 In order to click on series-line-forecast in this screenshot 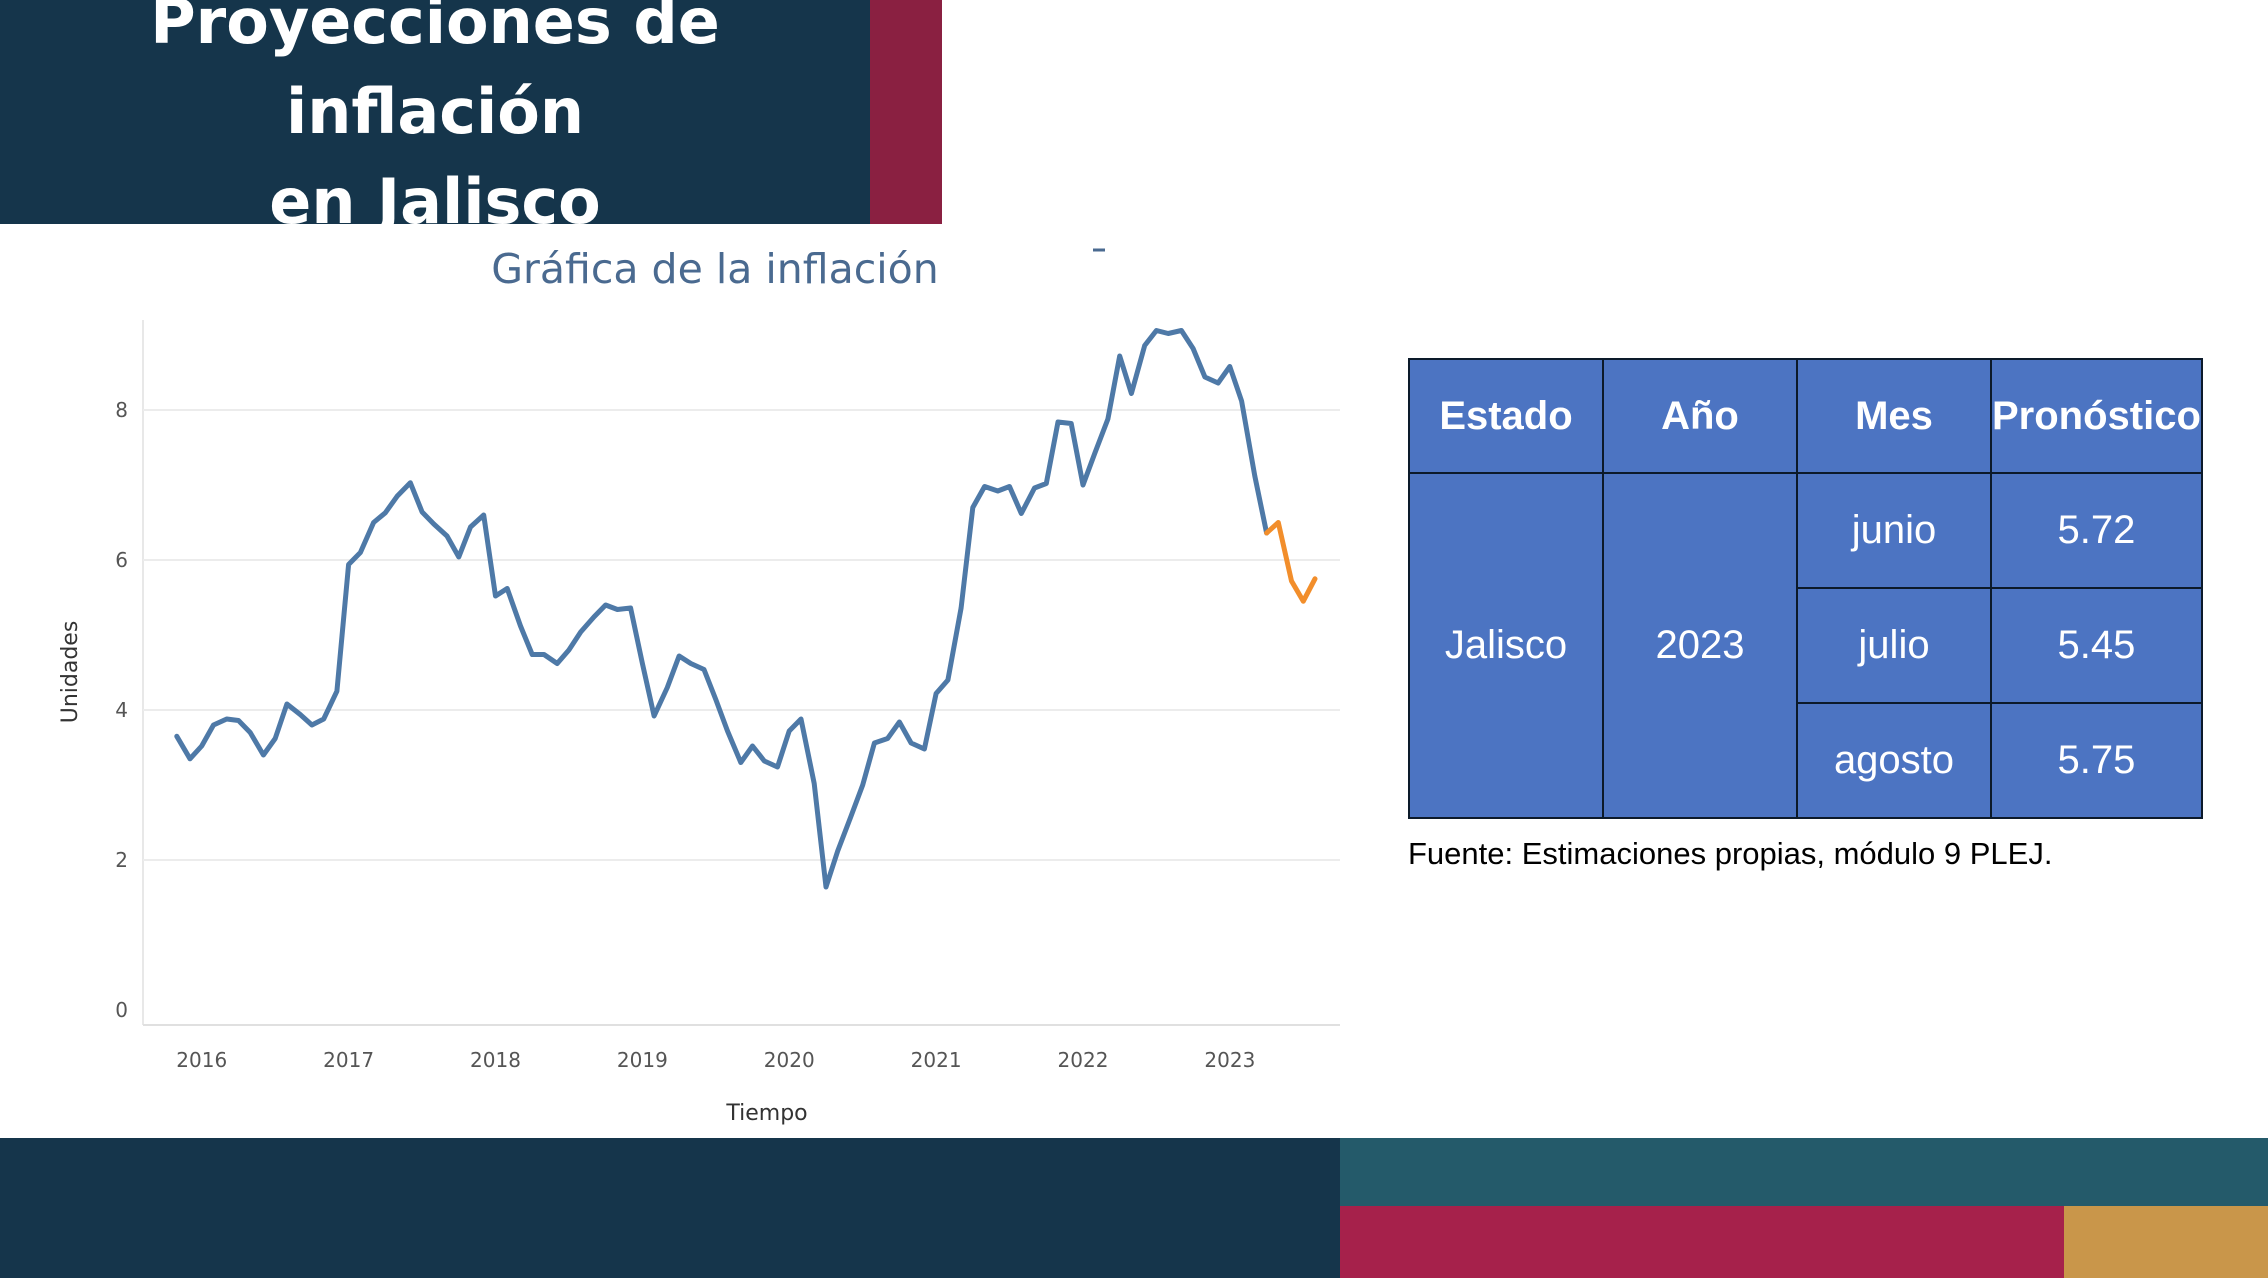, I will do `click(1291, 562)`.